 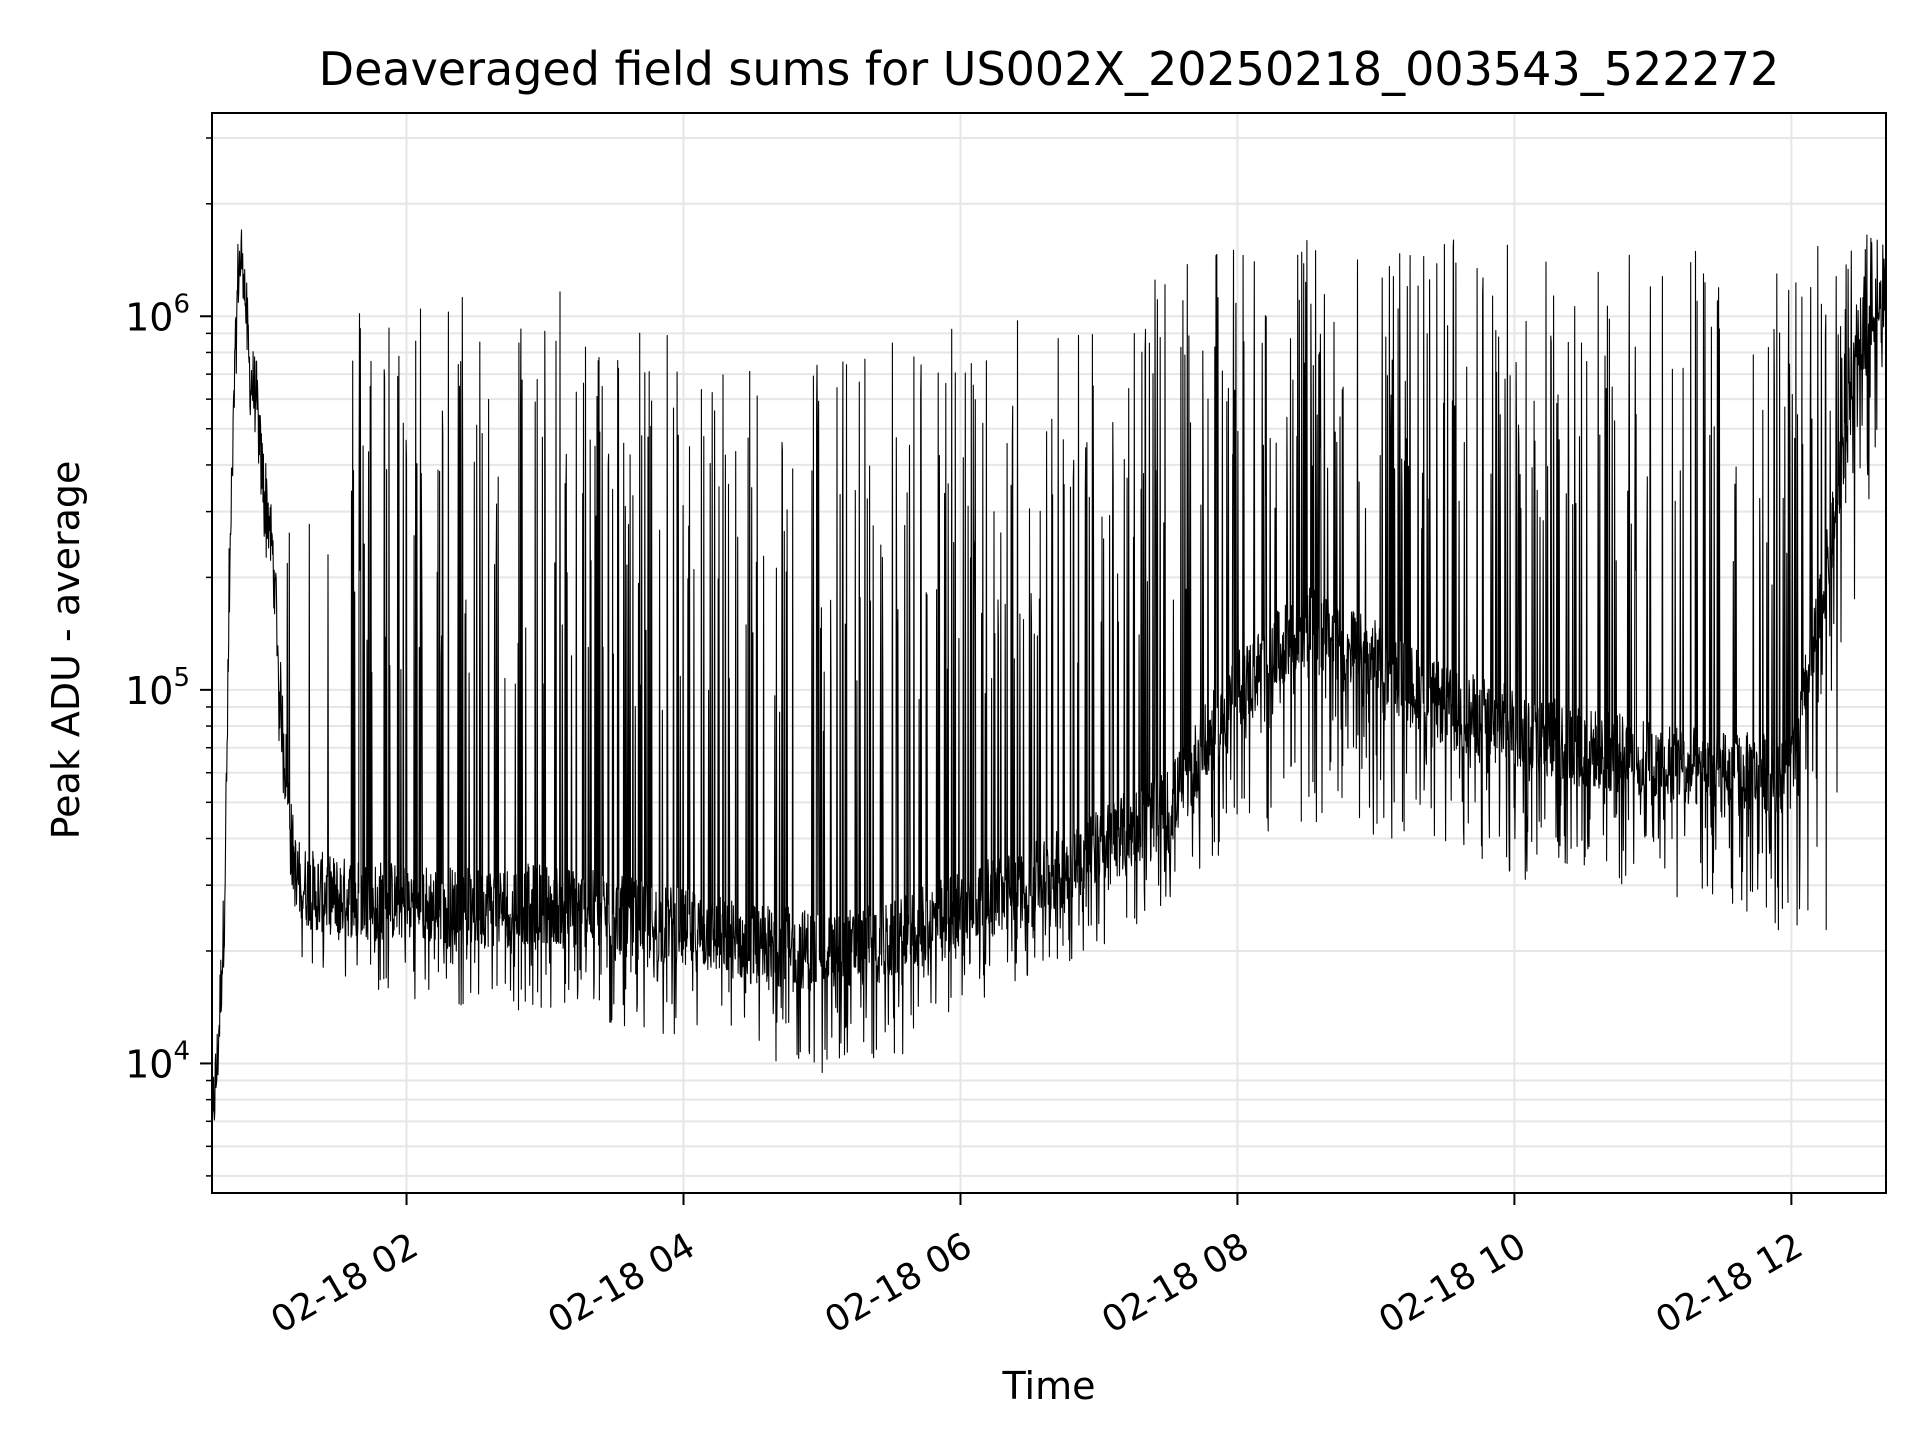 I want to click on y-tick-label: 10⁴, so click(x=157, y=1061).